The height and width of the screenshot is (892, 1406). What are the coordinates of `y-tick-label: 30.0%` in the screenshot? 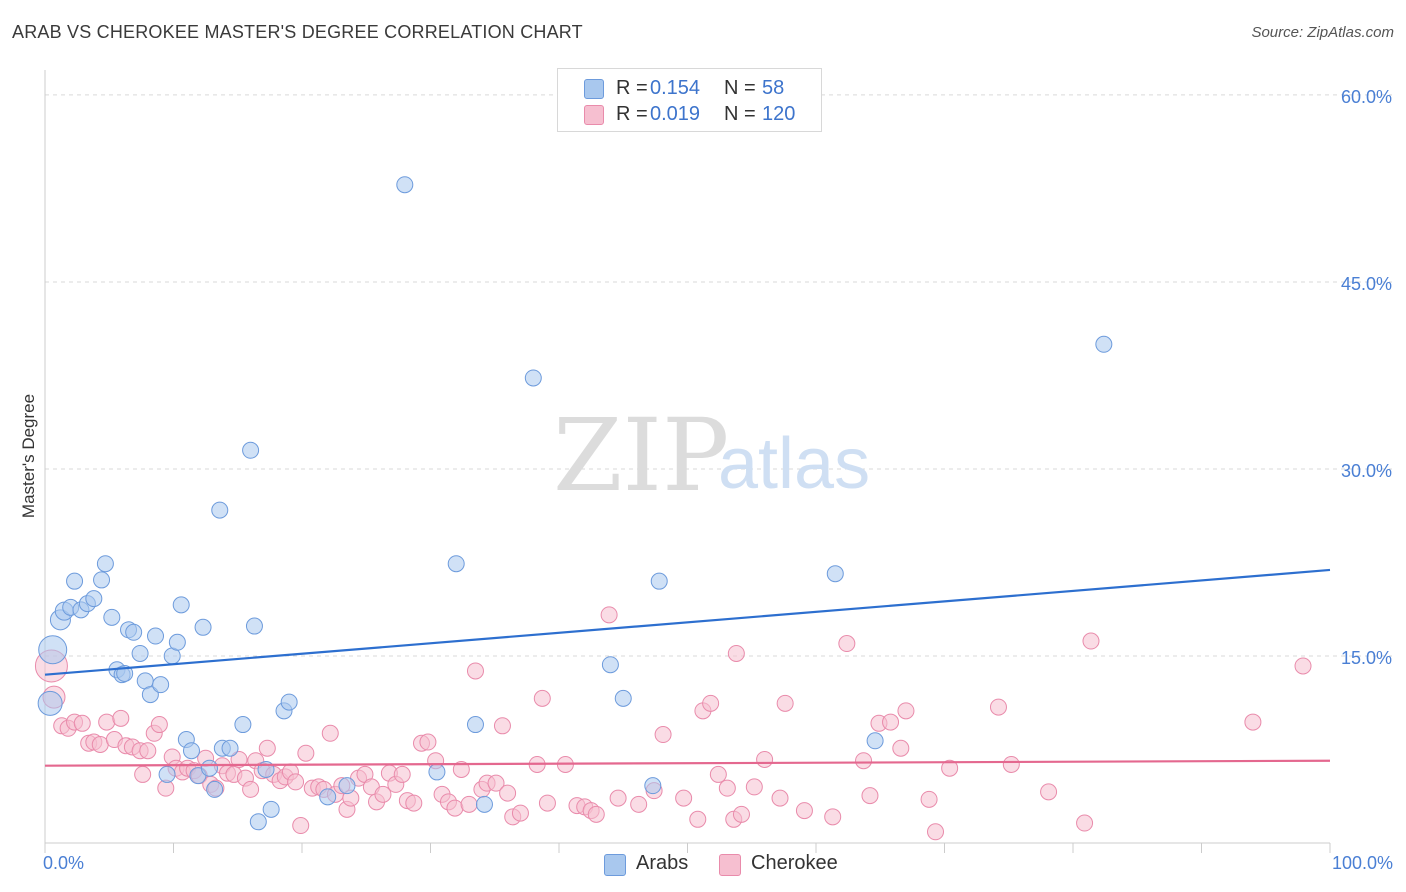 It's located at (1366, 471).